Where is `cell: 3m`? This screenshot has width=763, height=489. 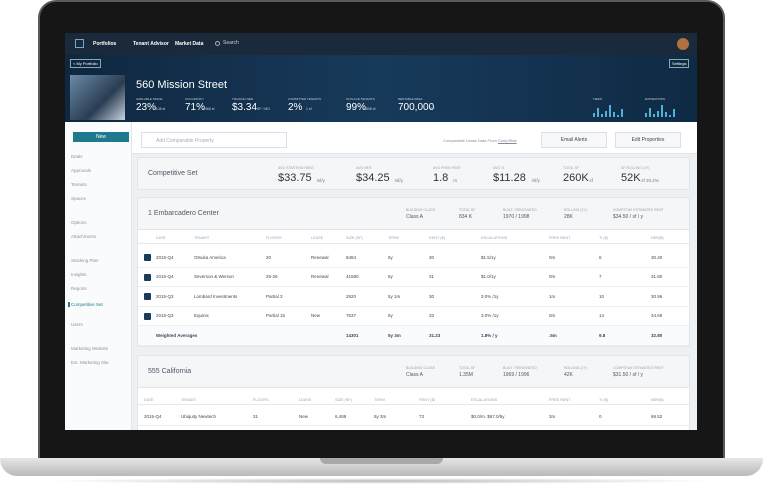 cell: 3m is located at coordinates (552, 416).